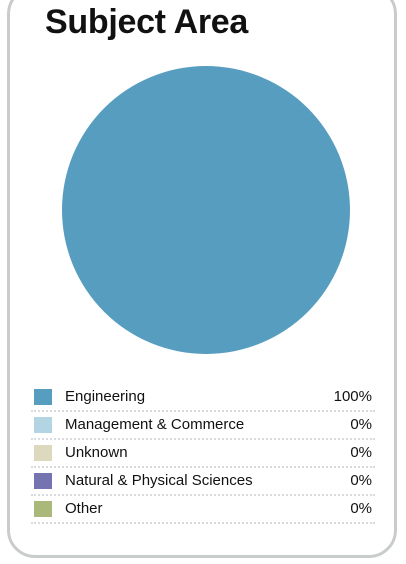  I want to click on legend-label: Unknown, so click(96, 452).